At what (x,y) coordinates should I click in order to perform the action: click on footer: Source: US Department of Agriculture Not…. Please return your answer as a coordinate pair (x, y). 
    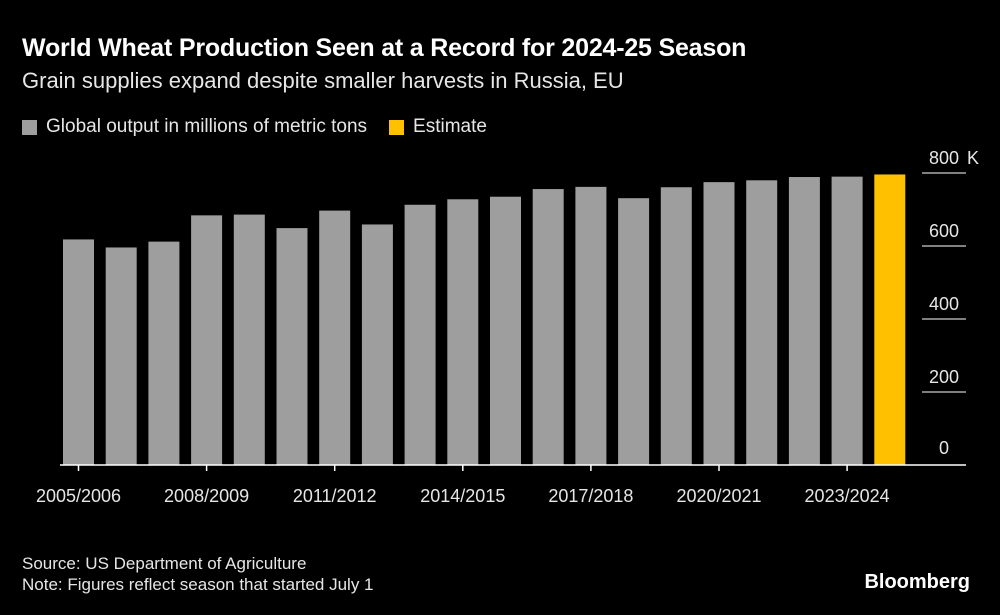
    Looking at the image, I should click on (198, 574).